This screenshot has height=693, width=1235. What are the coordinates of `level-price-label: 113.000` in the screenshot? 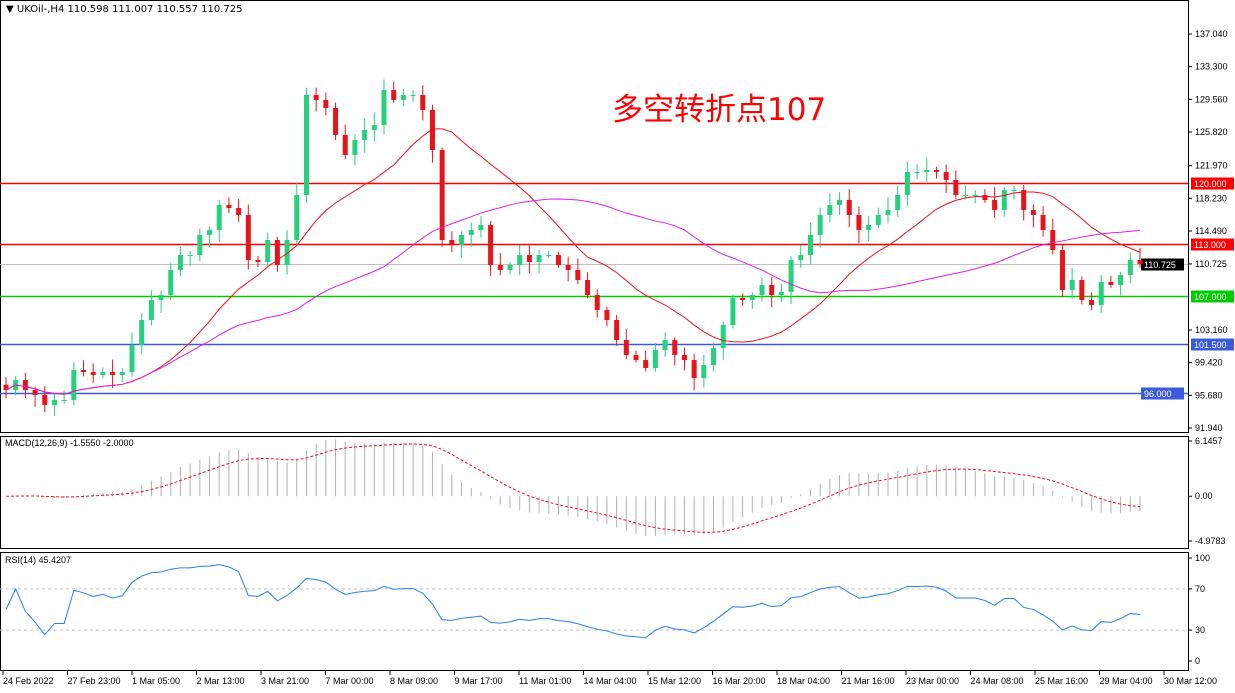 It's located at (1210, 245).